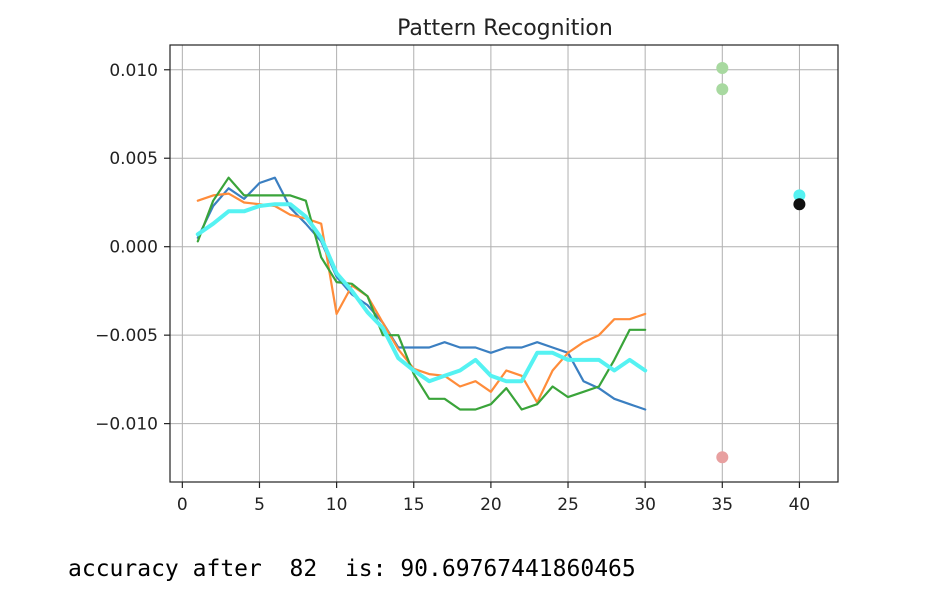  I want to click on y-tick-label: 0.010, so click(133, 71).